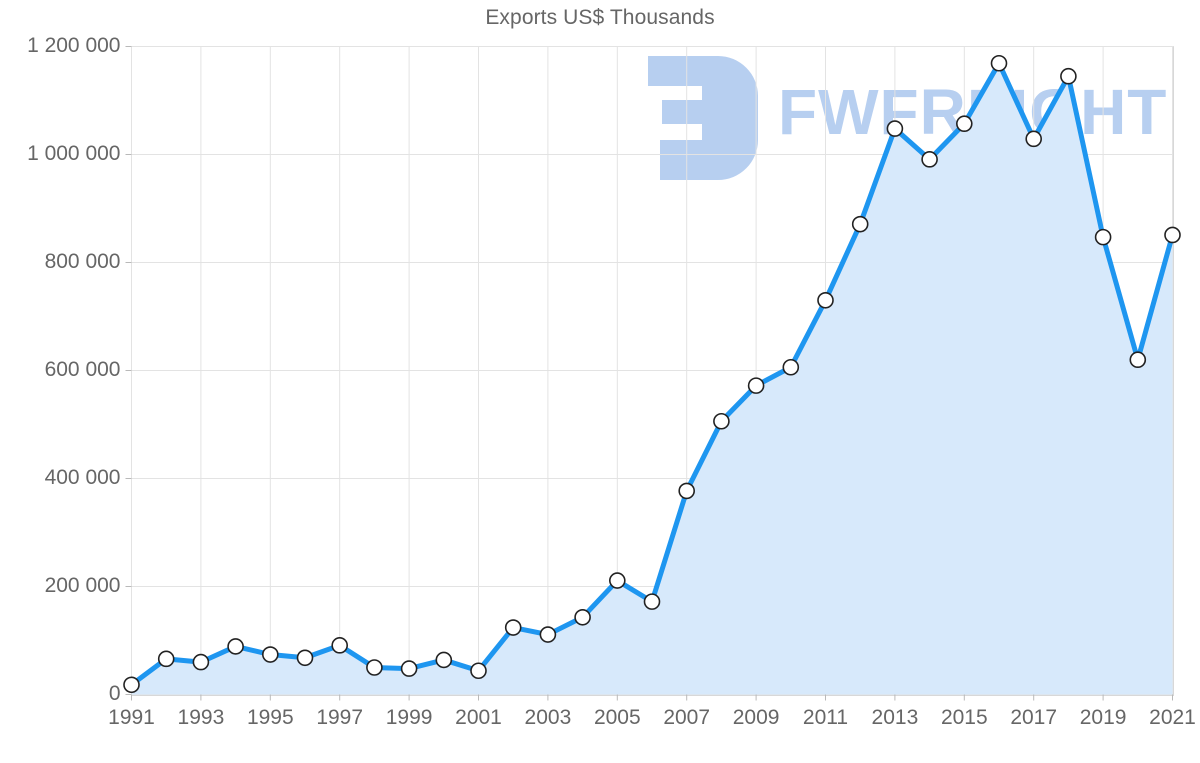 The width and height of the screenshot is (1200, 763). I want to click on x-axis-tick-label: 2013, so click(895, 717).